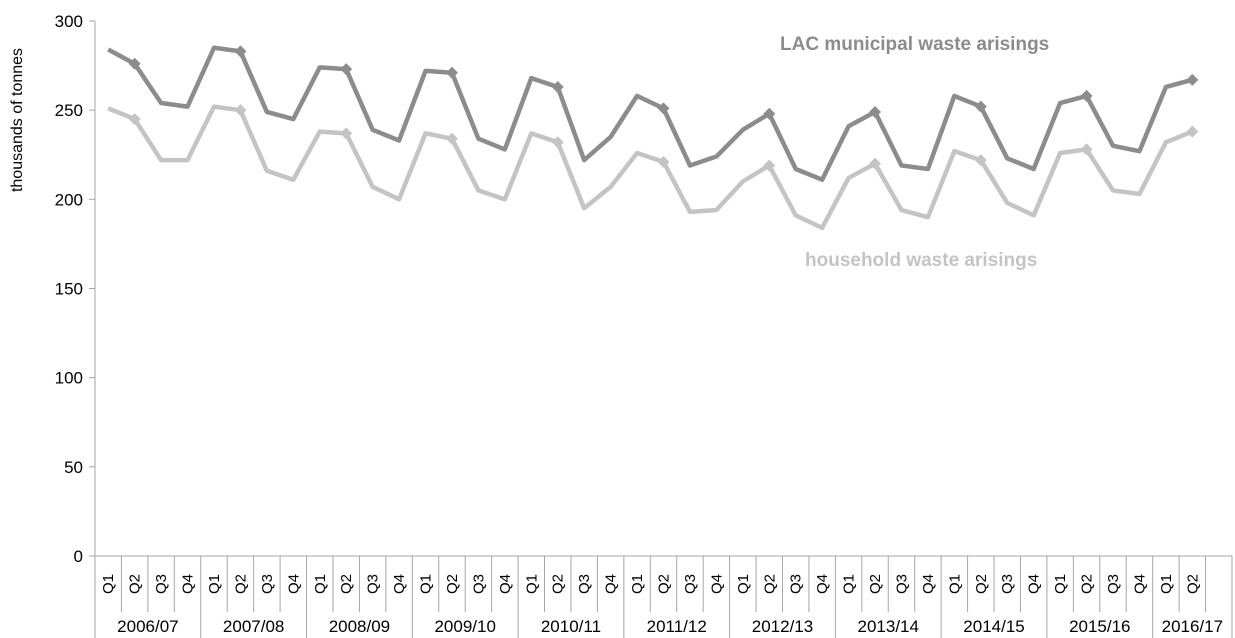  What do you see at coordinates (253, 626) in the screenshot?
I see `x-year-label: 2007/08` at bounding box center [253, 626].